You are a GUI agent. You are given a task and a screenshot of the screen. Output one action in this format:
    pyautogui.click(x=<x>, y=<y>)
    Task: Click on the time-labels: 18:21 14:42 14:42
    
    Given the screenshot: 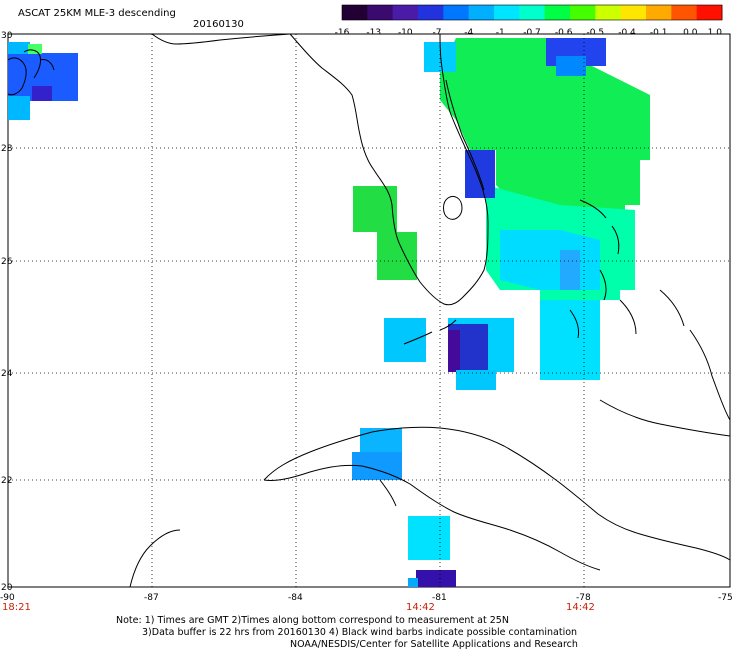 What is the action you would take?
    pyautogui.click(x=298, y=607)
    